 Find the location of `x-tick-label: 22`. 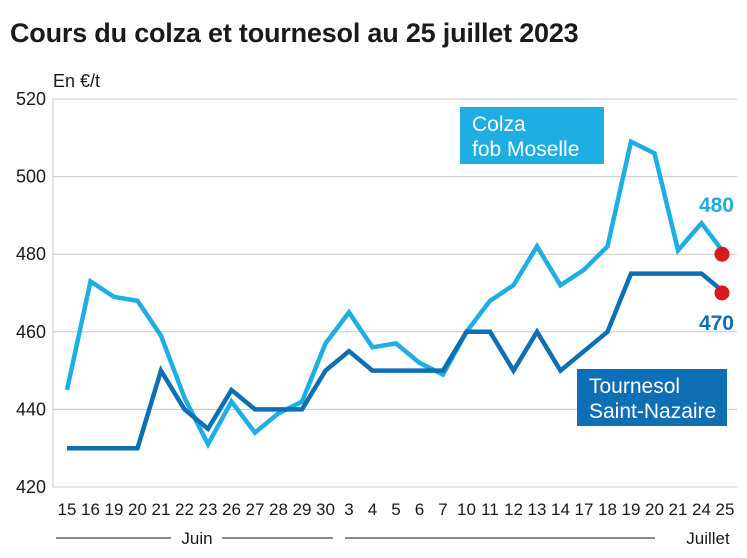

x-tick-label: 22 is located at coordinates (184, 509).